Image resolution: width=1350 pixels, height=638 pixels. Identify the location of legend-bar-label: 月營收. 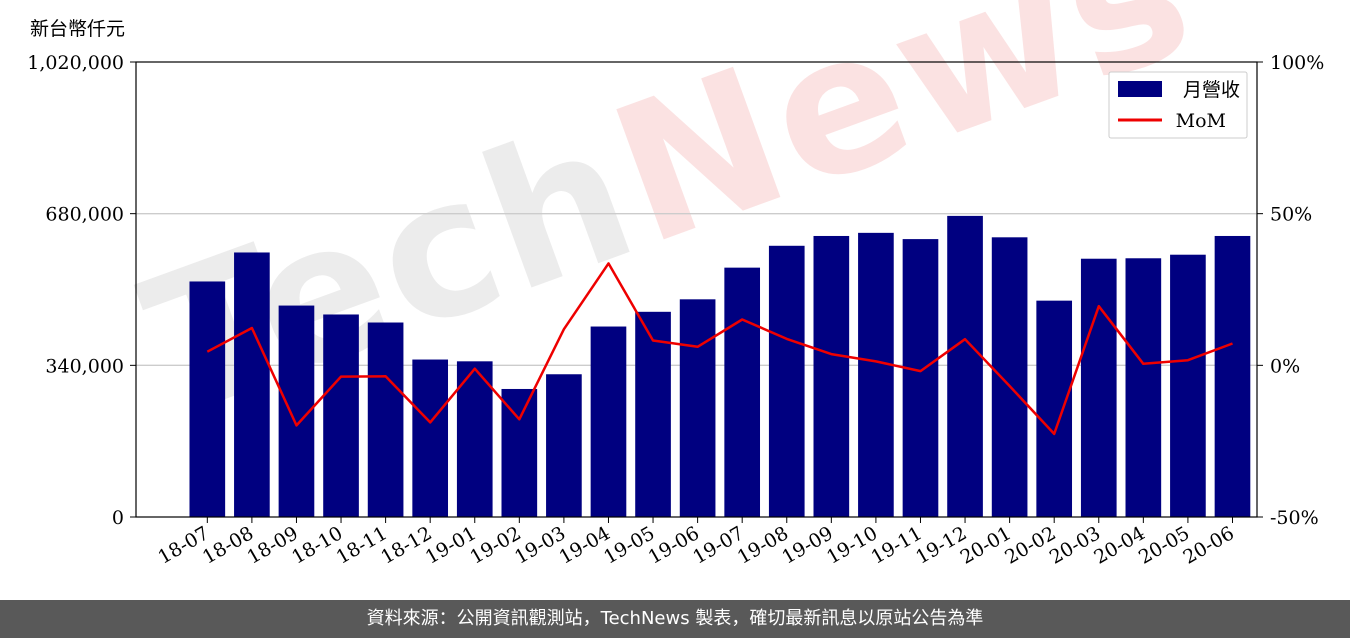
(1211, 90).